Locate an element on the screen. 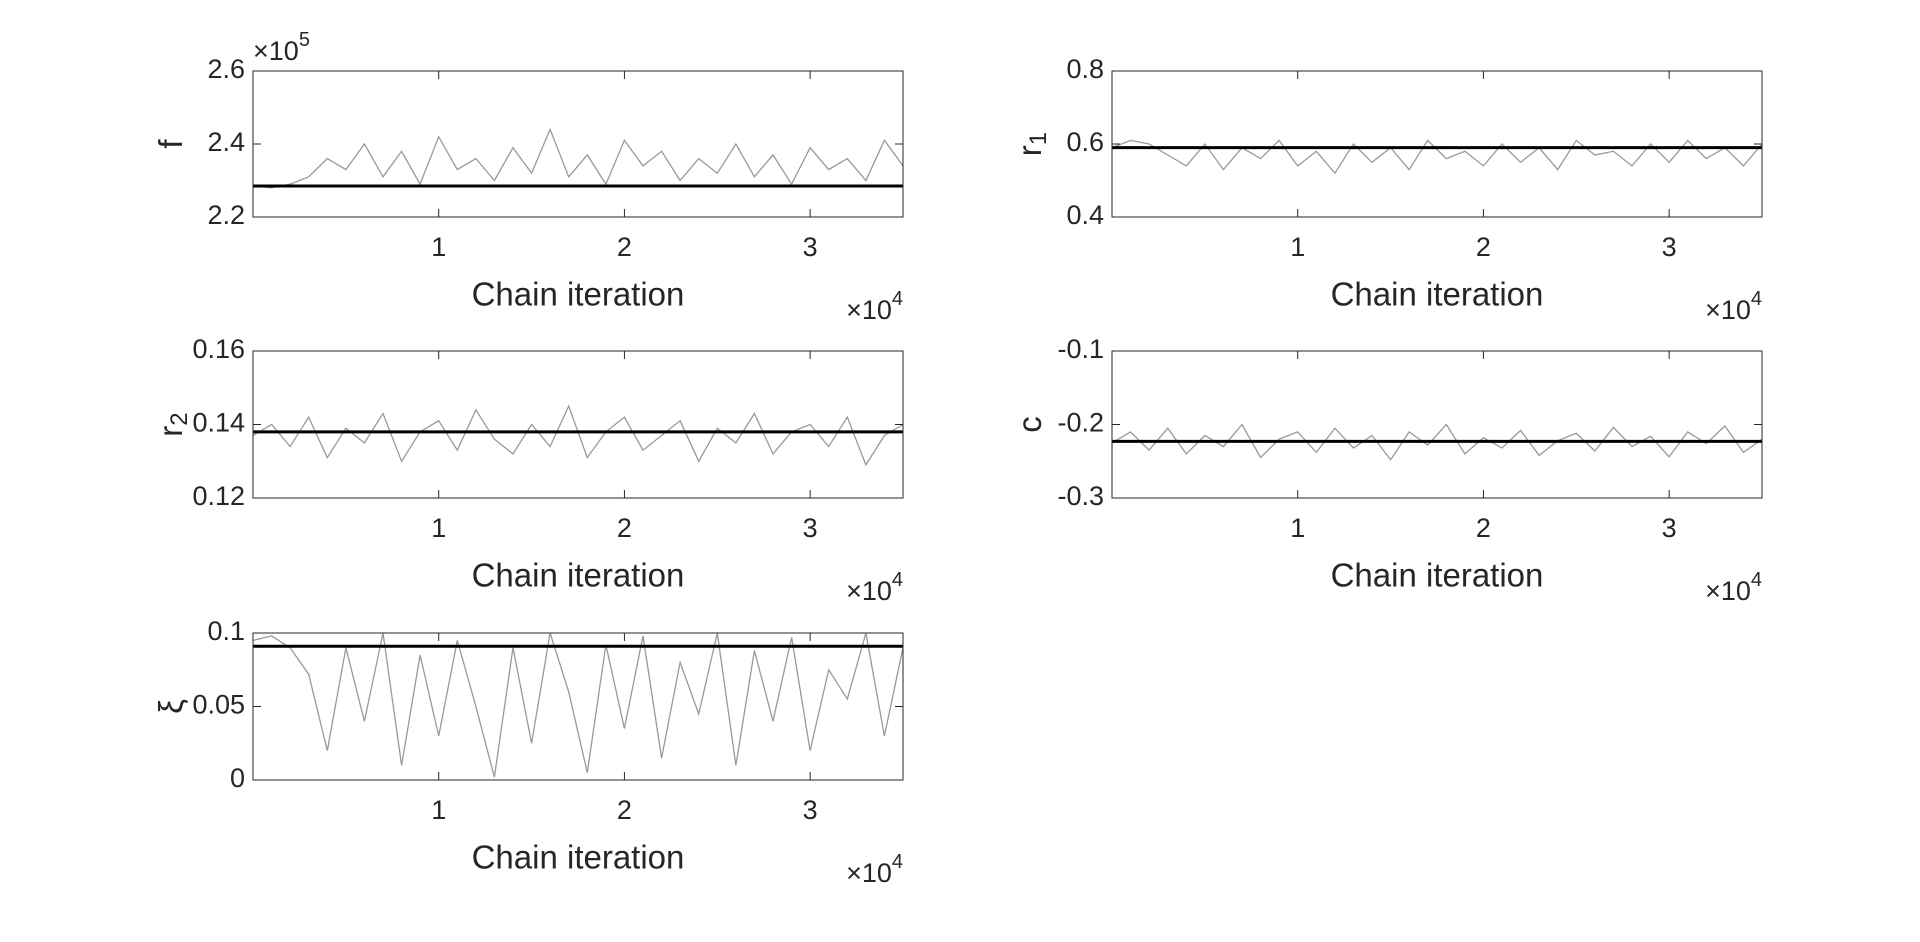 Image resolution: width=1920 pixels, height=942 pixels. y-tick-label: 2.4 is located at coordinates (226, 142).